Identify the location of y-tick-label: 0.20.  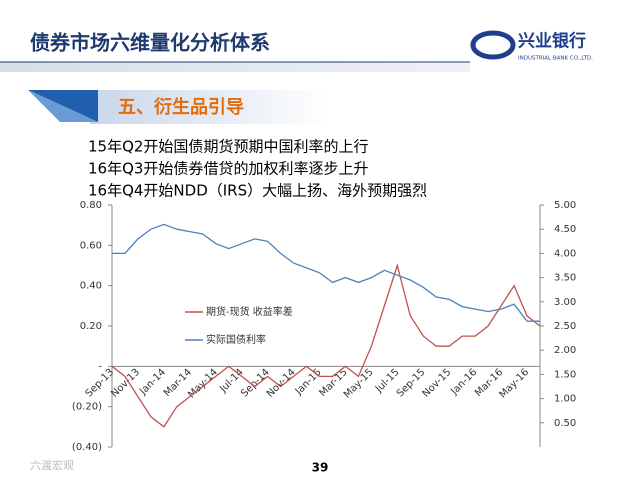
(91, 326).